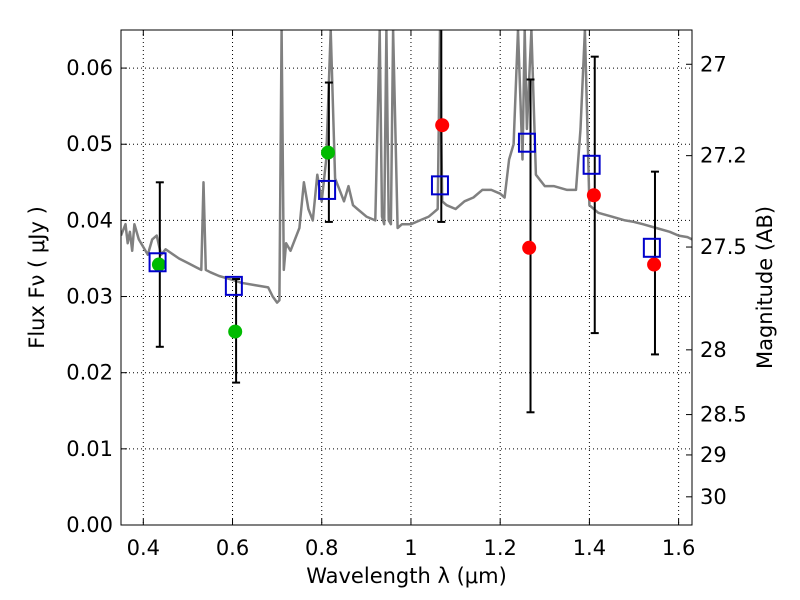  What do you see at coordinates (89, 525) in the screenshot?
I see `y-tick-label: 0.00` at bounding box center [89, 525].